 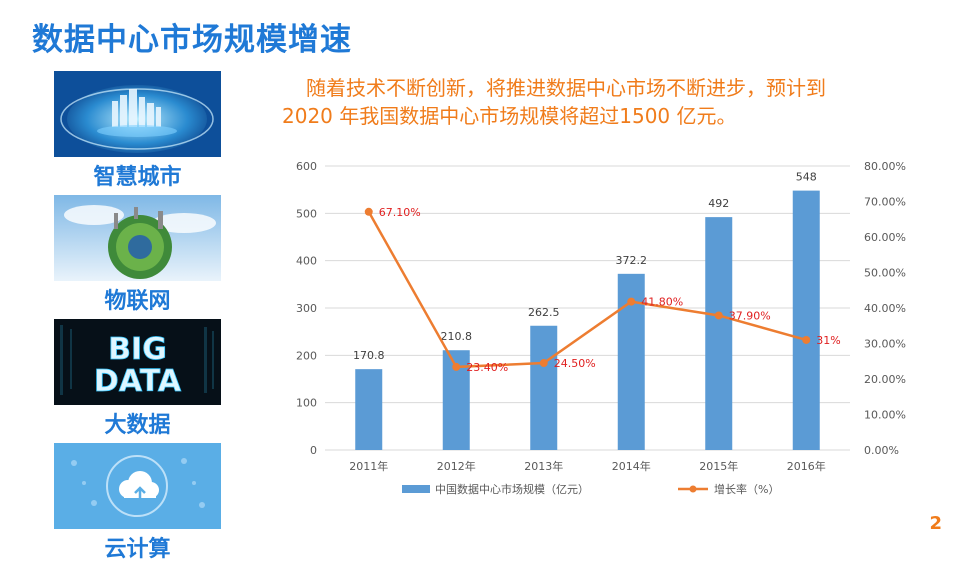 I want to click on sidebar-label-big-data: 大数据, so click(x=137, y=425).